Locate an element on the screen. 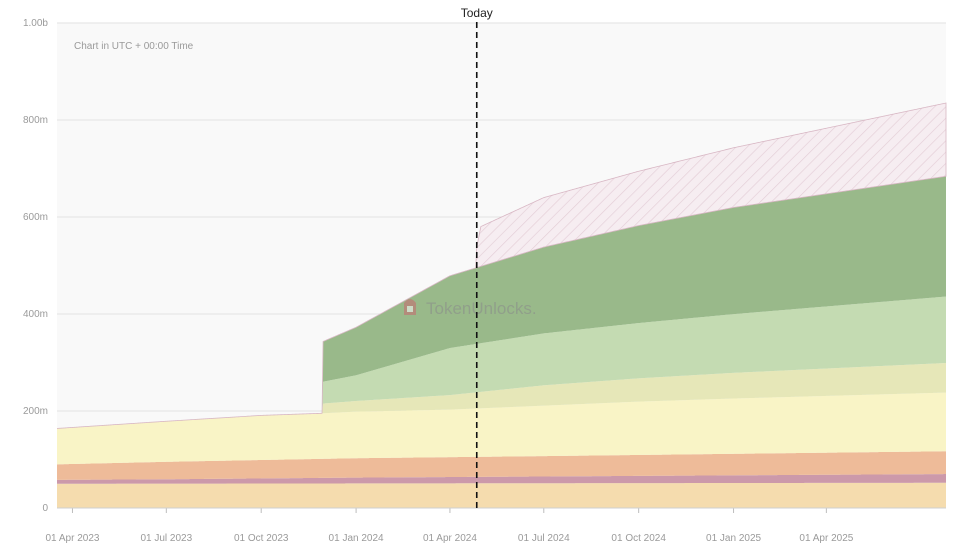 This screenshot has height=548, width=963. watermark-text: TokenUnlocks. is located at coordinates (481, 308).